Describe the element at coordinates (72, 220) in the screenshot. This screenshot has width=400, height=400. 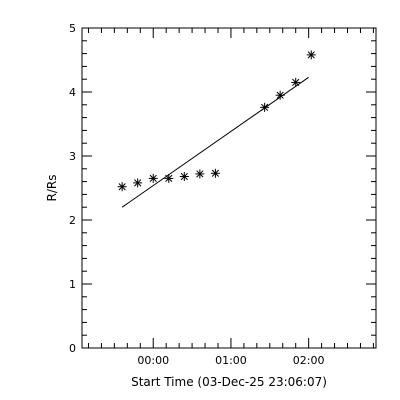
I see `y-tick-label: 2` at that location.